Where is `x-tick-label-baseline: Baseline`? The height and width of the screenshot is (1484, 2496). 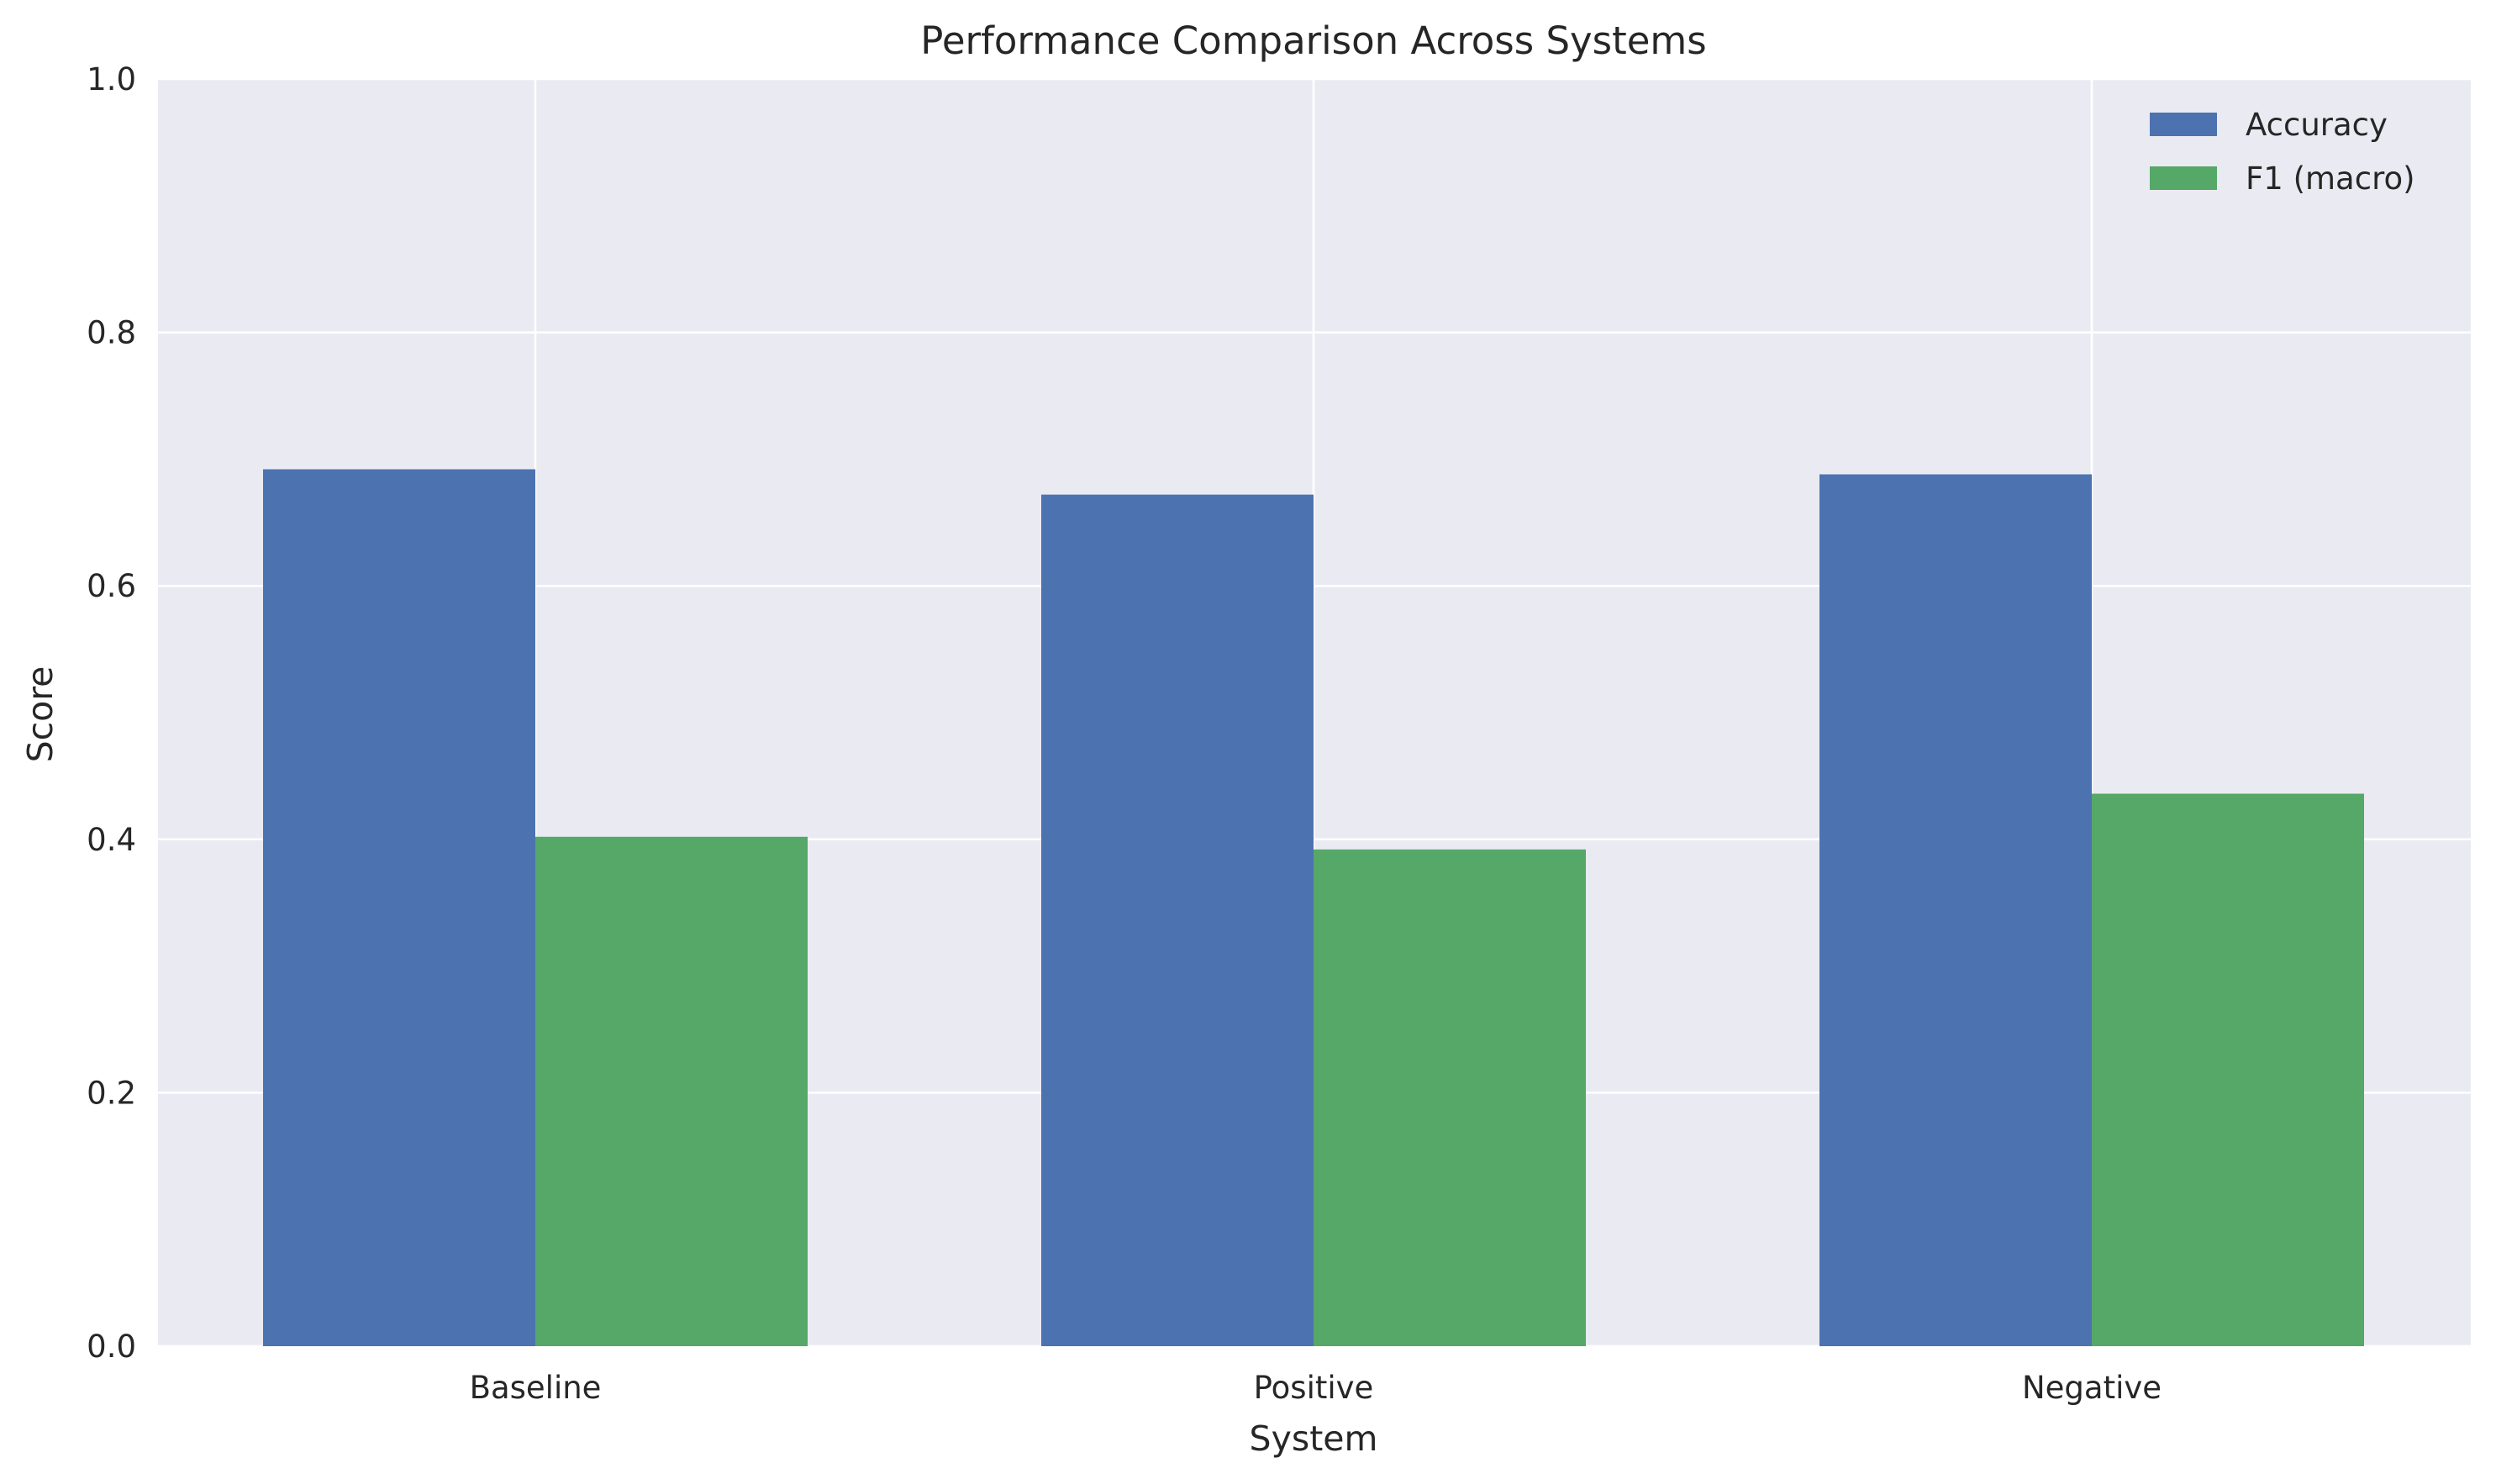 x-tick-label-baseline: Baseline is located at coordinates (536, 1388).